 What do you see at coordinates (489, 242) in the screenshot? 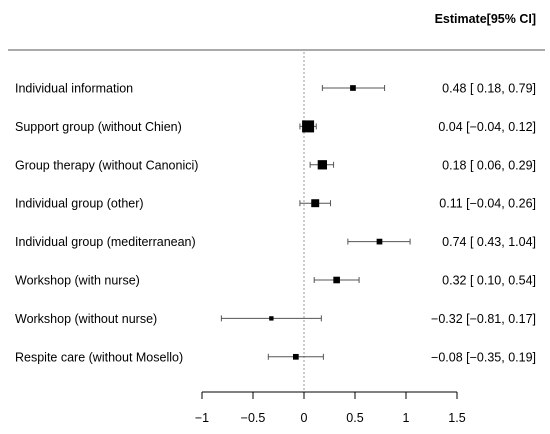
I see `estimate-ci-text: 0.74 [ 0.43, 1.04]` at bounding box center [489, 242].